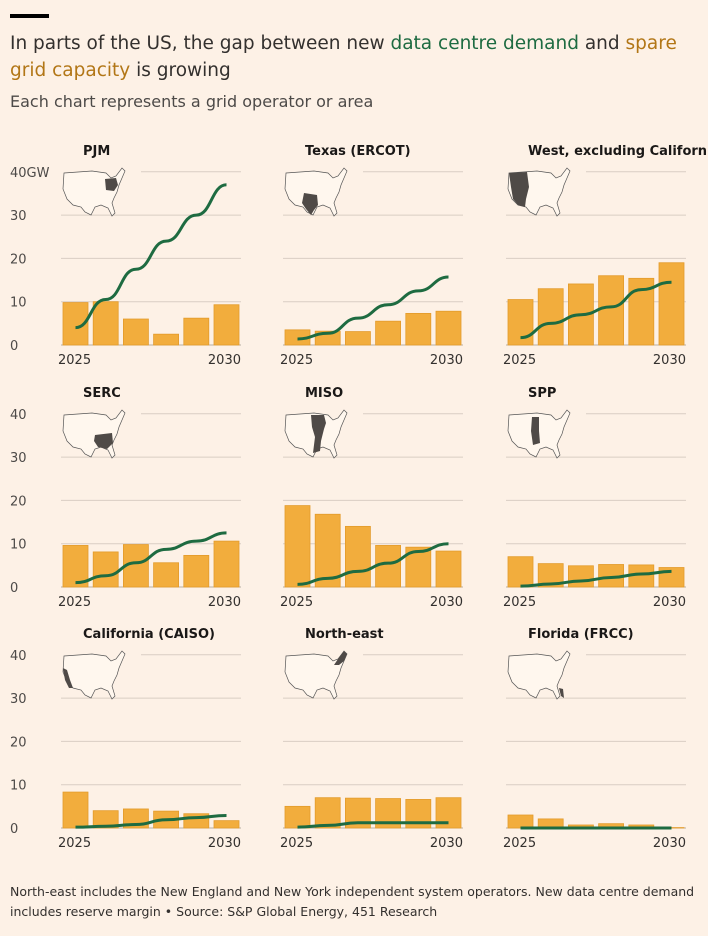 The image size is (708, 936). Describe the element at coordinates (371, 498) in the screenshot. I see `panel-miso: MISO 2025 2030` at that location.